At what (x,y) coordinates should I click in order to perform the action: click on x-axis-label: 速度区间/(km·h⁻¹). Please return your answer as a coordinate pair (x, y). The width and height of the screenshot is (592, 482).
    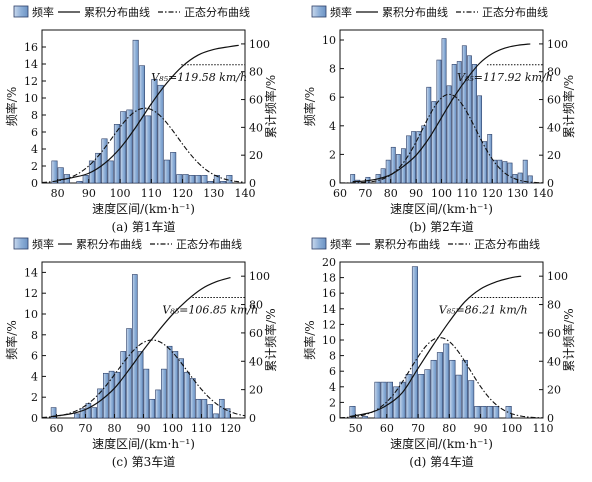
    Looking at the image, I should click on (143, 443).